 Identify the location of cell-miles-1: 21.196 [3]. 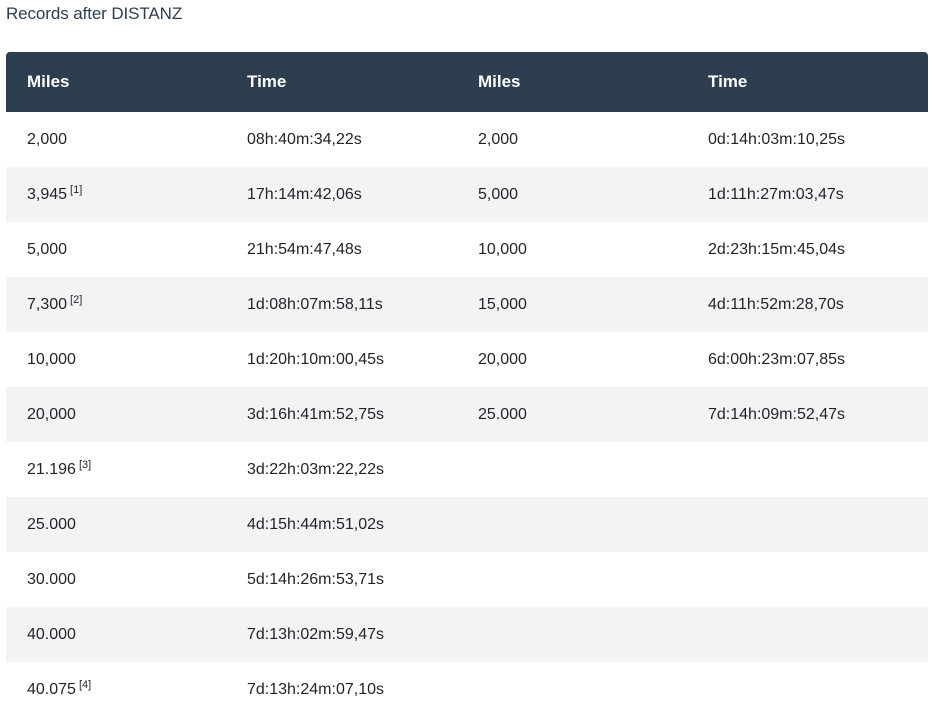
(116, 469).